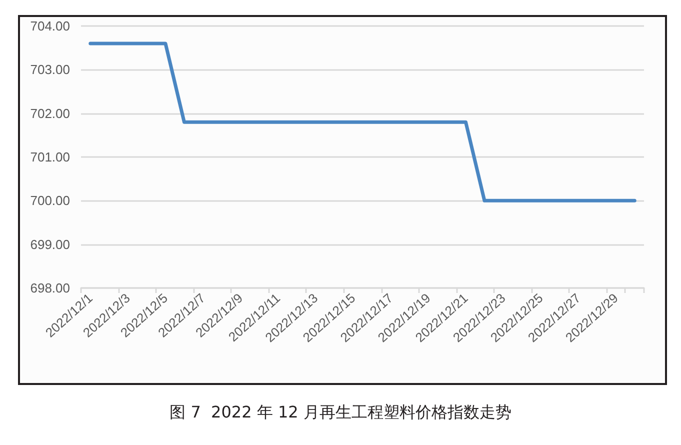 This screenshot has width=681, height=445. What do you see at coordinates (50, 157) in the screenshot?
I see `y-tick-label: 701.00` at bounding box center [50, 157].